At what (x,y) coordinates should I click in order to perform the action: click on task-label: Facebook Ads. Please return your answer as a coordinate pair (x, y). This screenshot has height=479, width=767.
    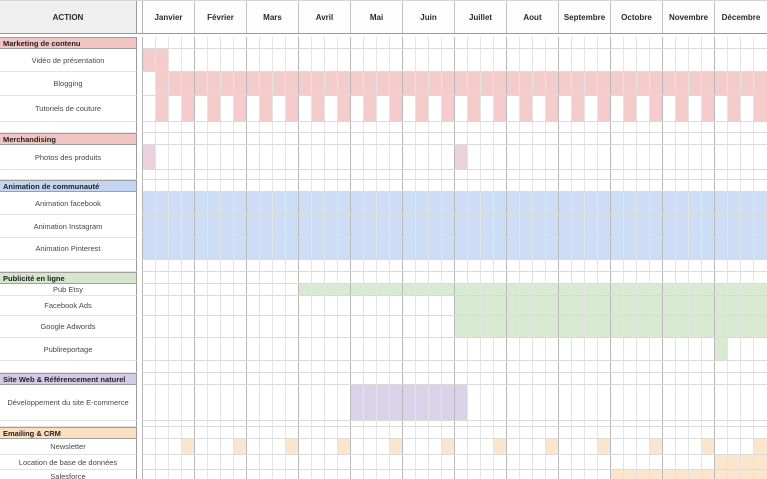
    Looking at the image, I should click on (68, 306).